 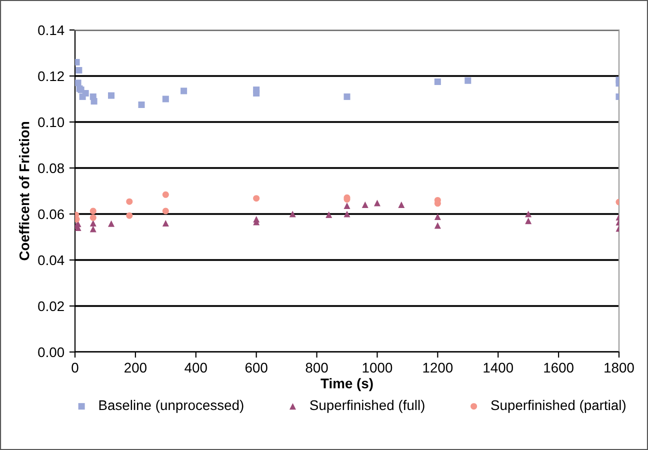 I want to click on y-tick-label: 0.10, so click(x=51, y=122).